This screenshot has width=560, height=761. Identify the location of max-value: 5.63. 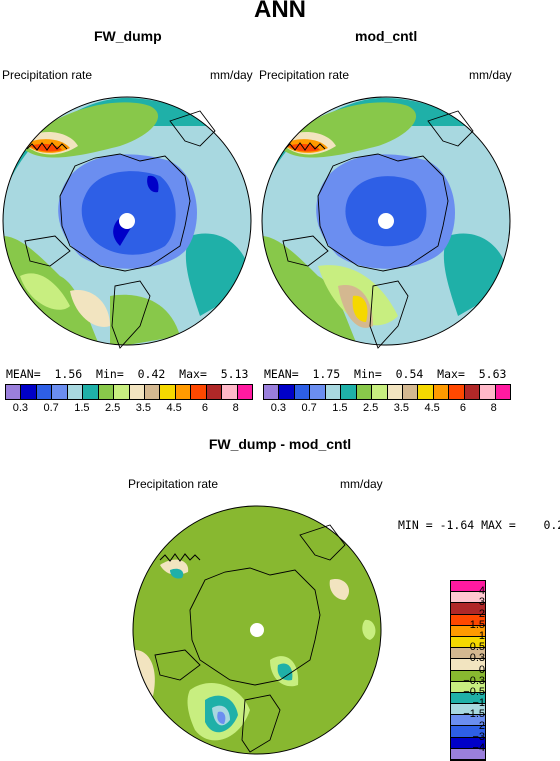
(492, 374).